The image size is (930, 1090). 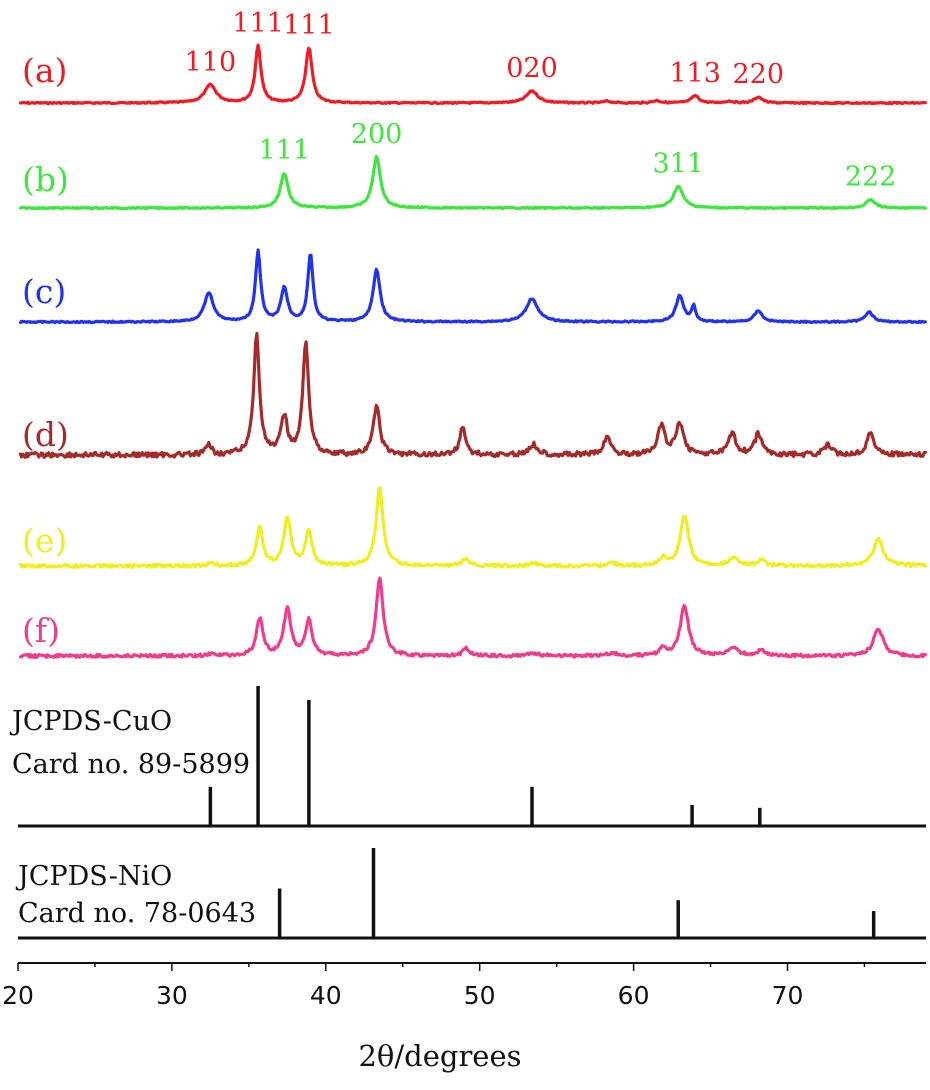 What do you see at coordinates (634, 995) in the screenshot?
I see `x-tick-label: 60` at bounding box center [634, 995].